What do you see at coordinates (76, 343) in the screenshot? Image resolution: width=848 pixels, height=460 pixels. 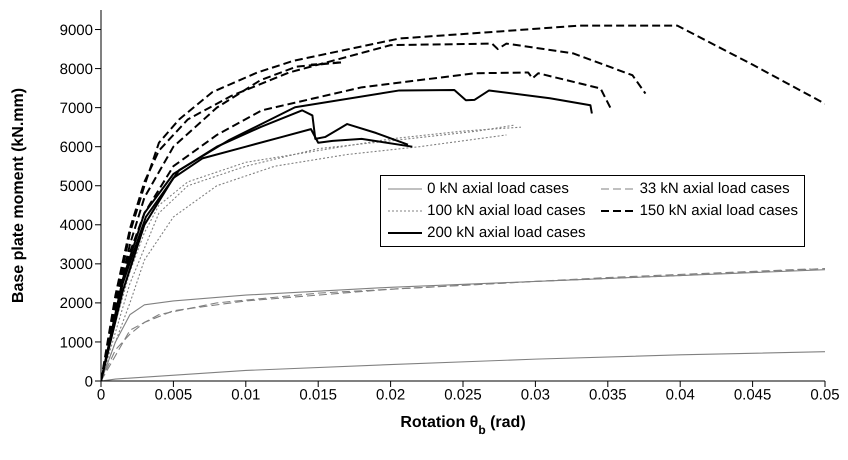 I see `y-tick-label: 1000` at bounding box center [76, 343].